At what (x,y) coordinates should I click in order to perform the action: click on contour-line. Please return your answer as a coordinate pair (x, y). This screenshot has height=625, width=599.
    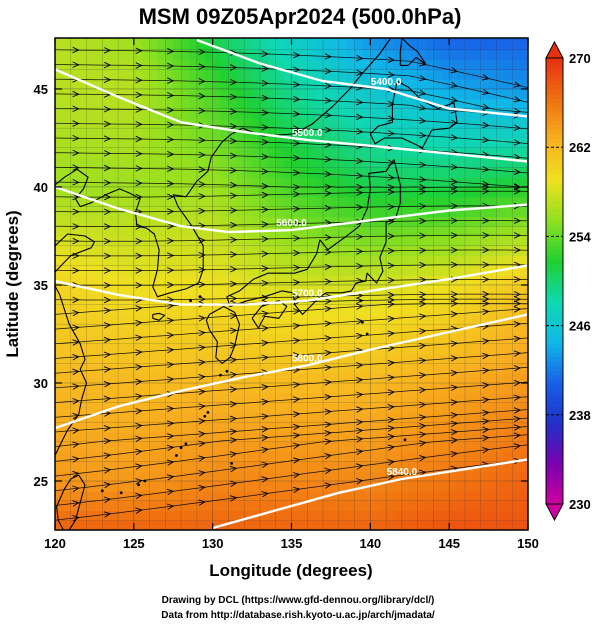
    Looking at the image, I should click on (291, 209).